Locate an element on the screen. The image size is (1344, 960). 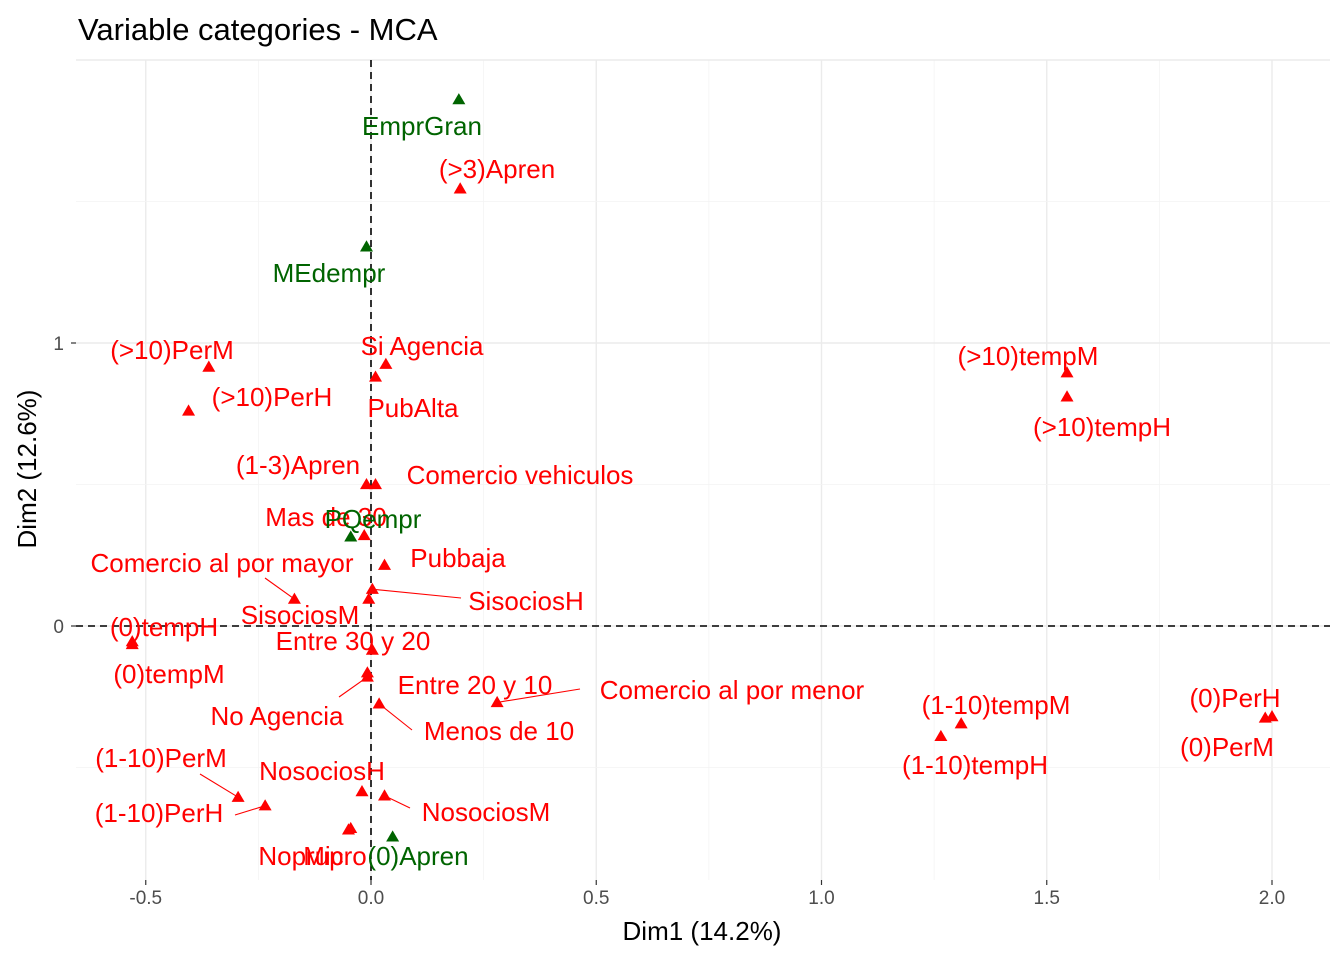
leader-line-comercio-al-por-menor is located at coordinates (539, 695).